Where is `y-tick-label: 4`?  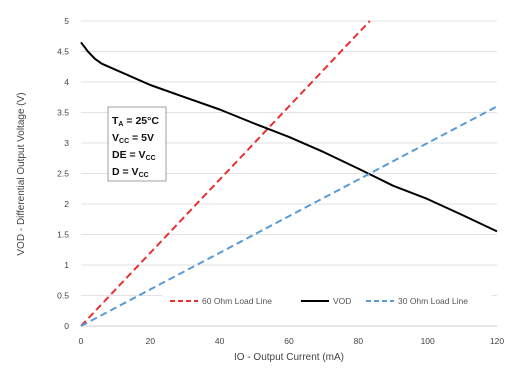 y-tick-label: 4 is located at coordinates (66, 82).